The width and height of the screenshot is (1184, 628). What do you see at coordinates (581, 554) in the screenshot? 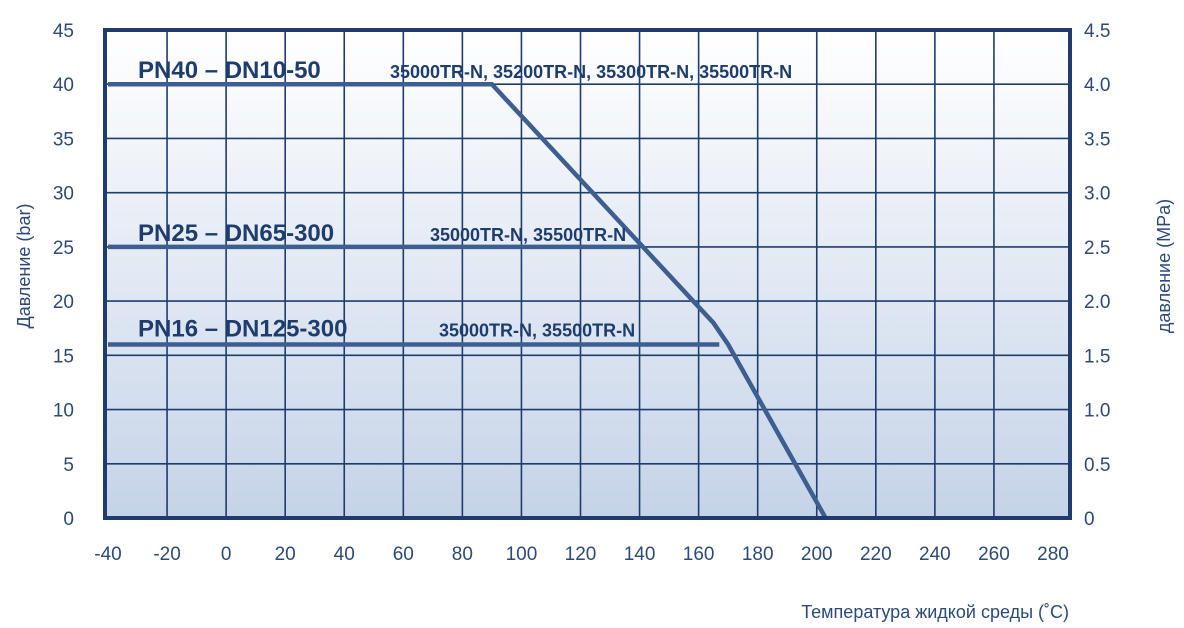
I see `x-tick-label: 120` at bounding box center [581, 554].